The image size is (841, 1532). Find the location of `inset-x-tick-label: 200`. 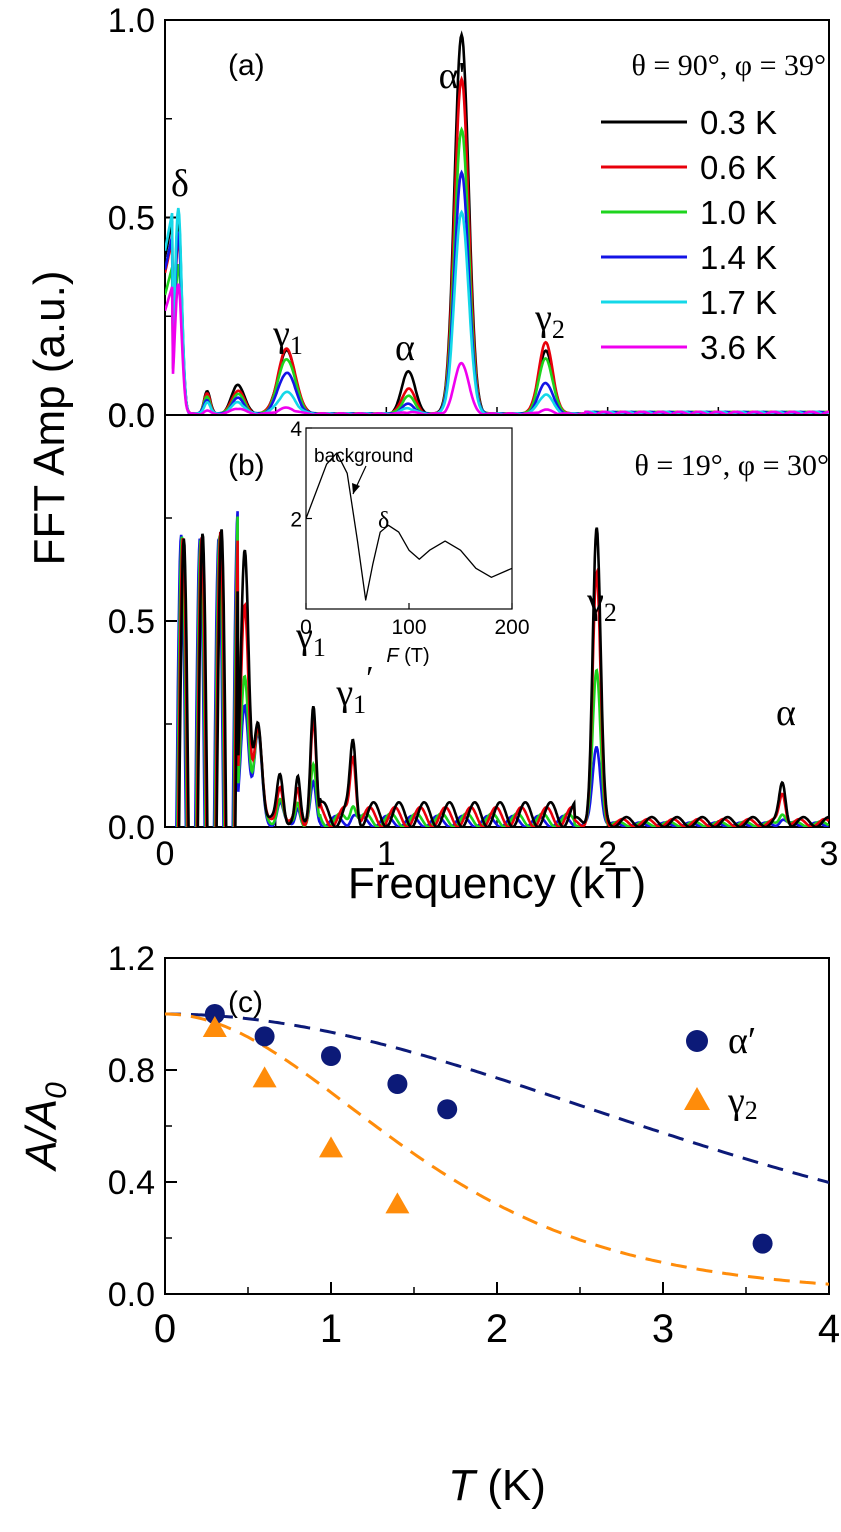

inset-x-tick-label: 200 is located at coordinates (511, 627).